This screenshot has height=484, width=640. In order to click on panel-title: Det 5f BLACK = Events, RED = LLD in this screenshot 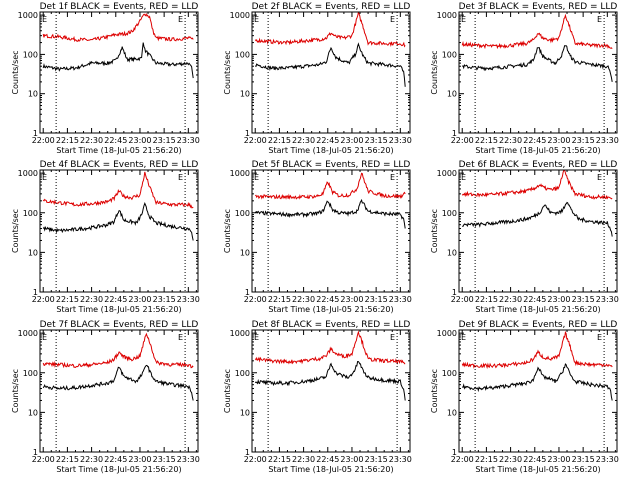, I will do `click(331, 165)`.